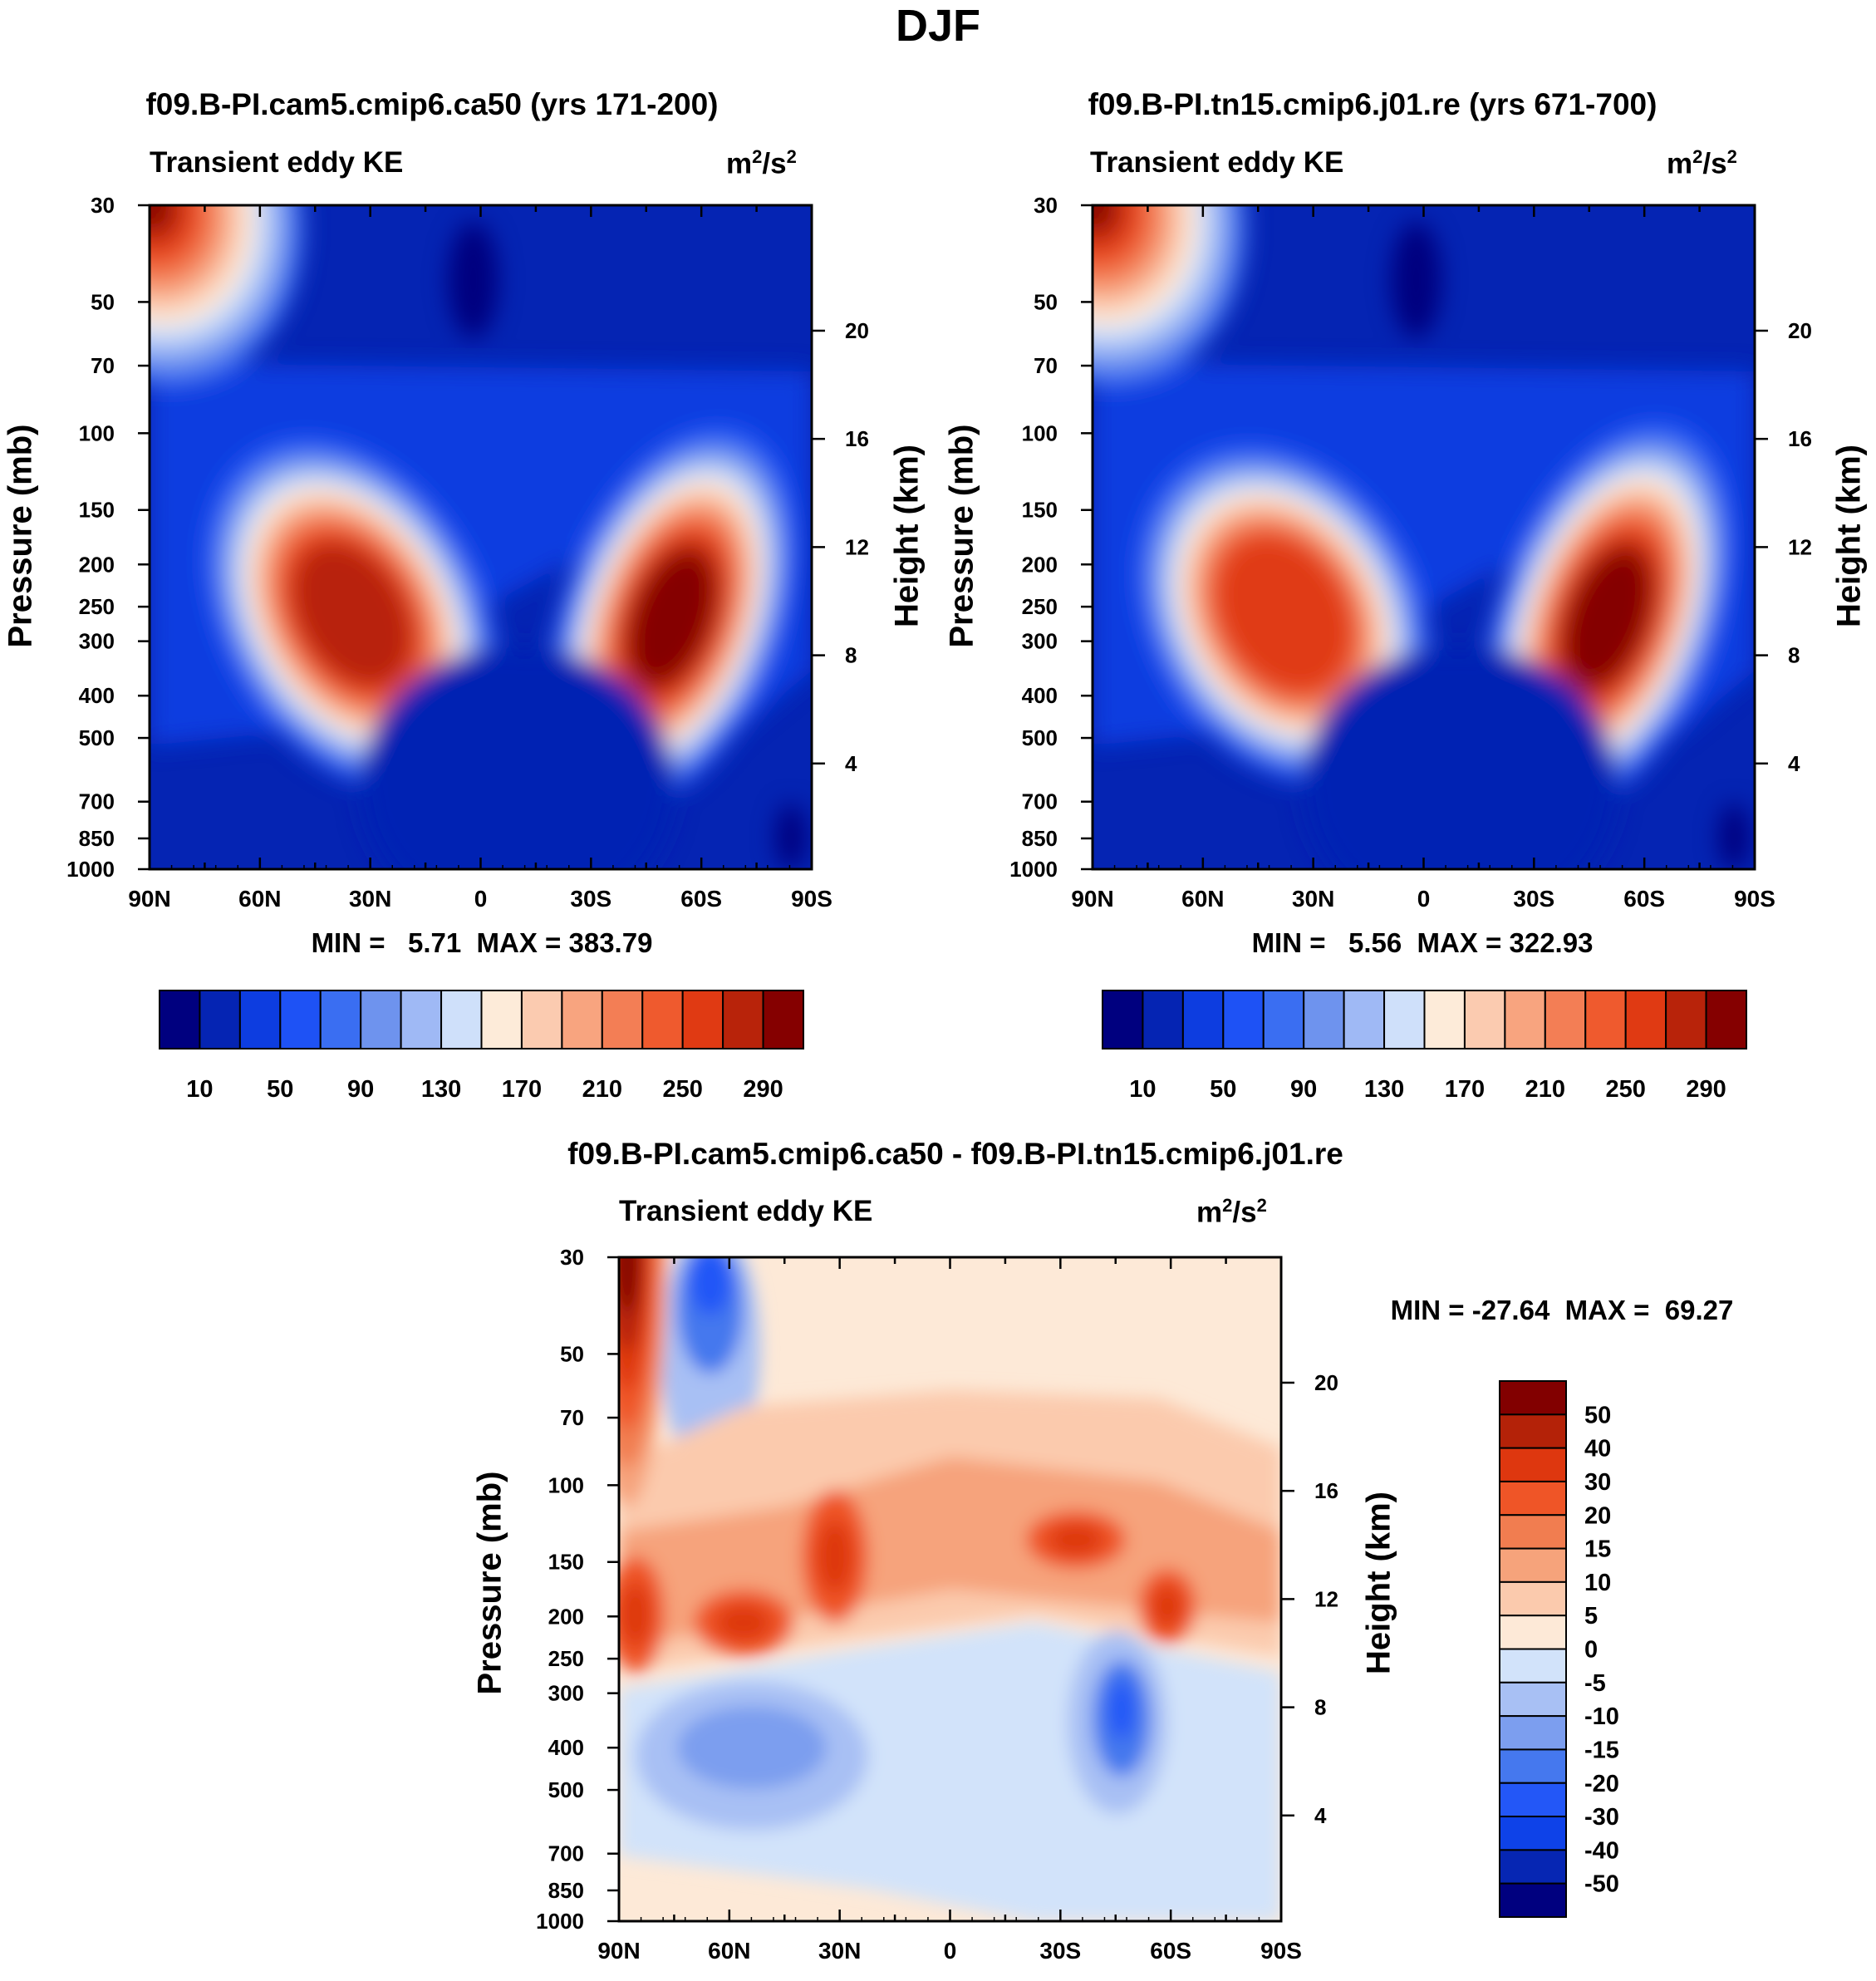 The height and width of the screenshot is (1981, 1876). I want to click on colorbar-label: -5, so click(1595, 1683).